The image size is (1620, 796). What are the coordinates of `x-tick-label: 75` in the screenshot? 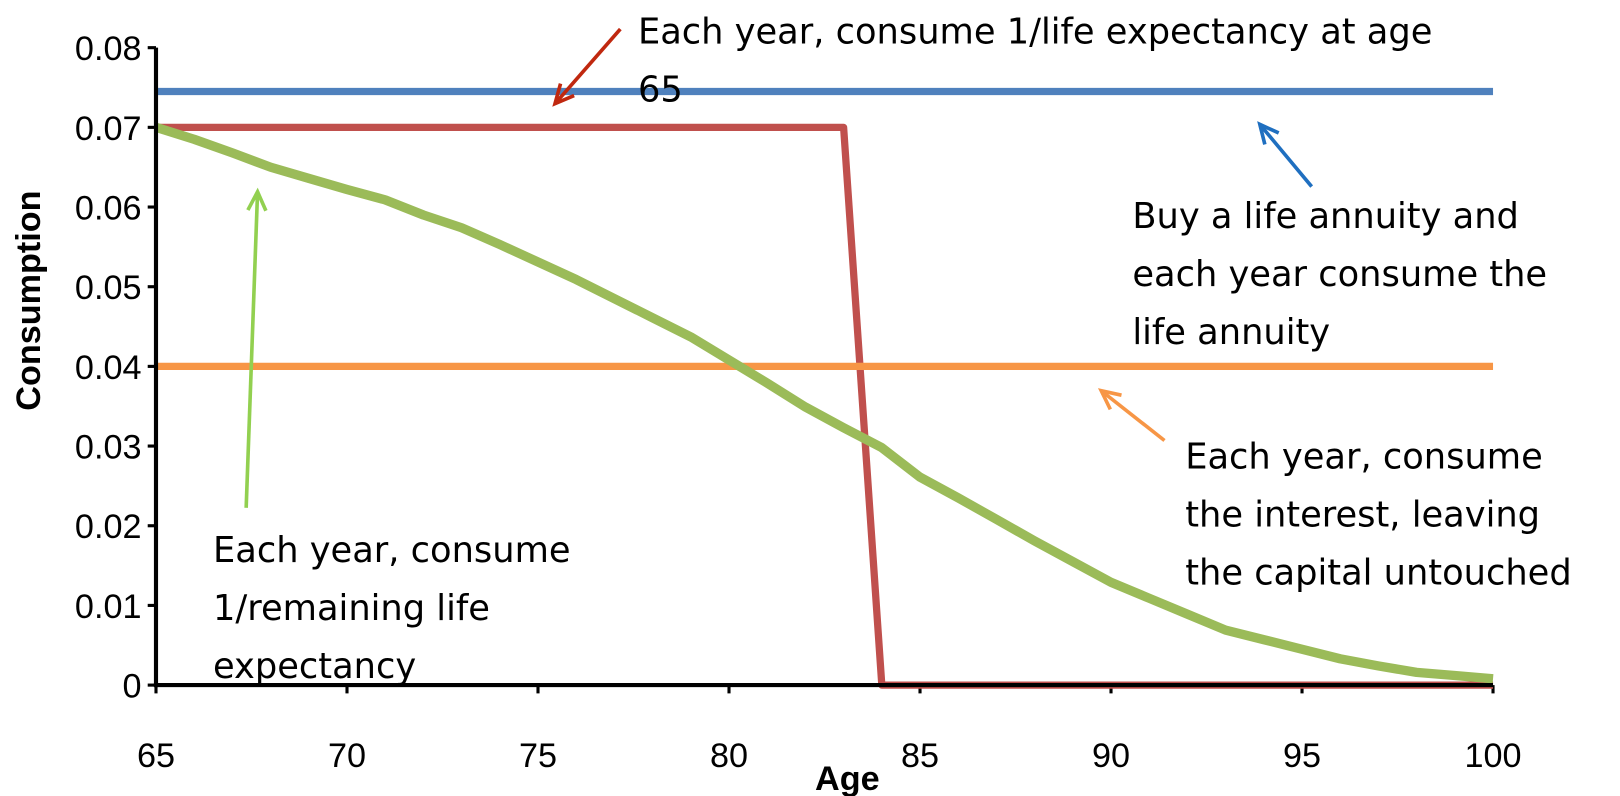 It's located at (538, 756).